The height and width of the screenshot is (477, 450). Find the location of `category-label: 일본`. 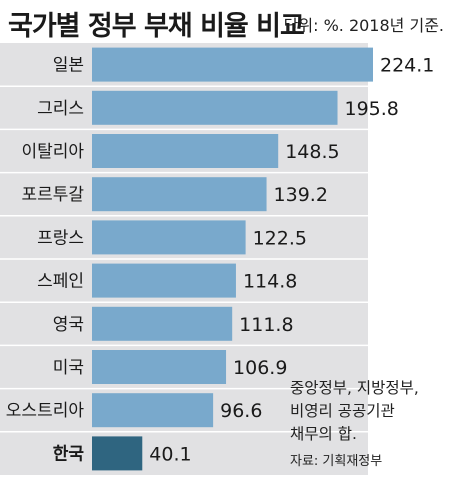

category-label: 일본 is located at coordinates (68, 66).